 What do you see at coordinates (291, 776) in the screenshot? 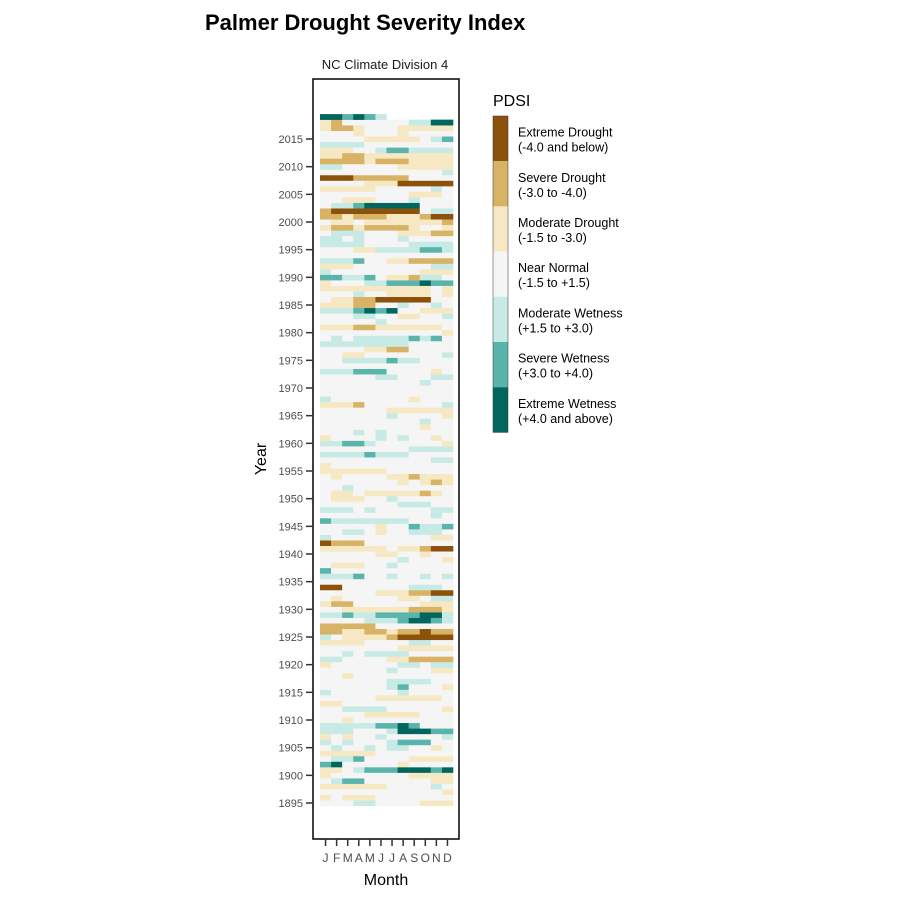
I see `y-tick-label: 1900` at bounding box center [291, 776].